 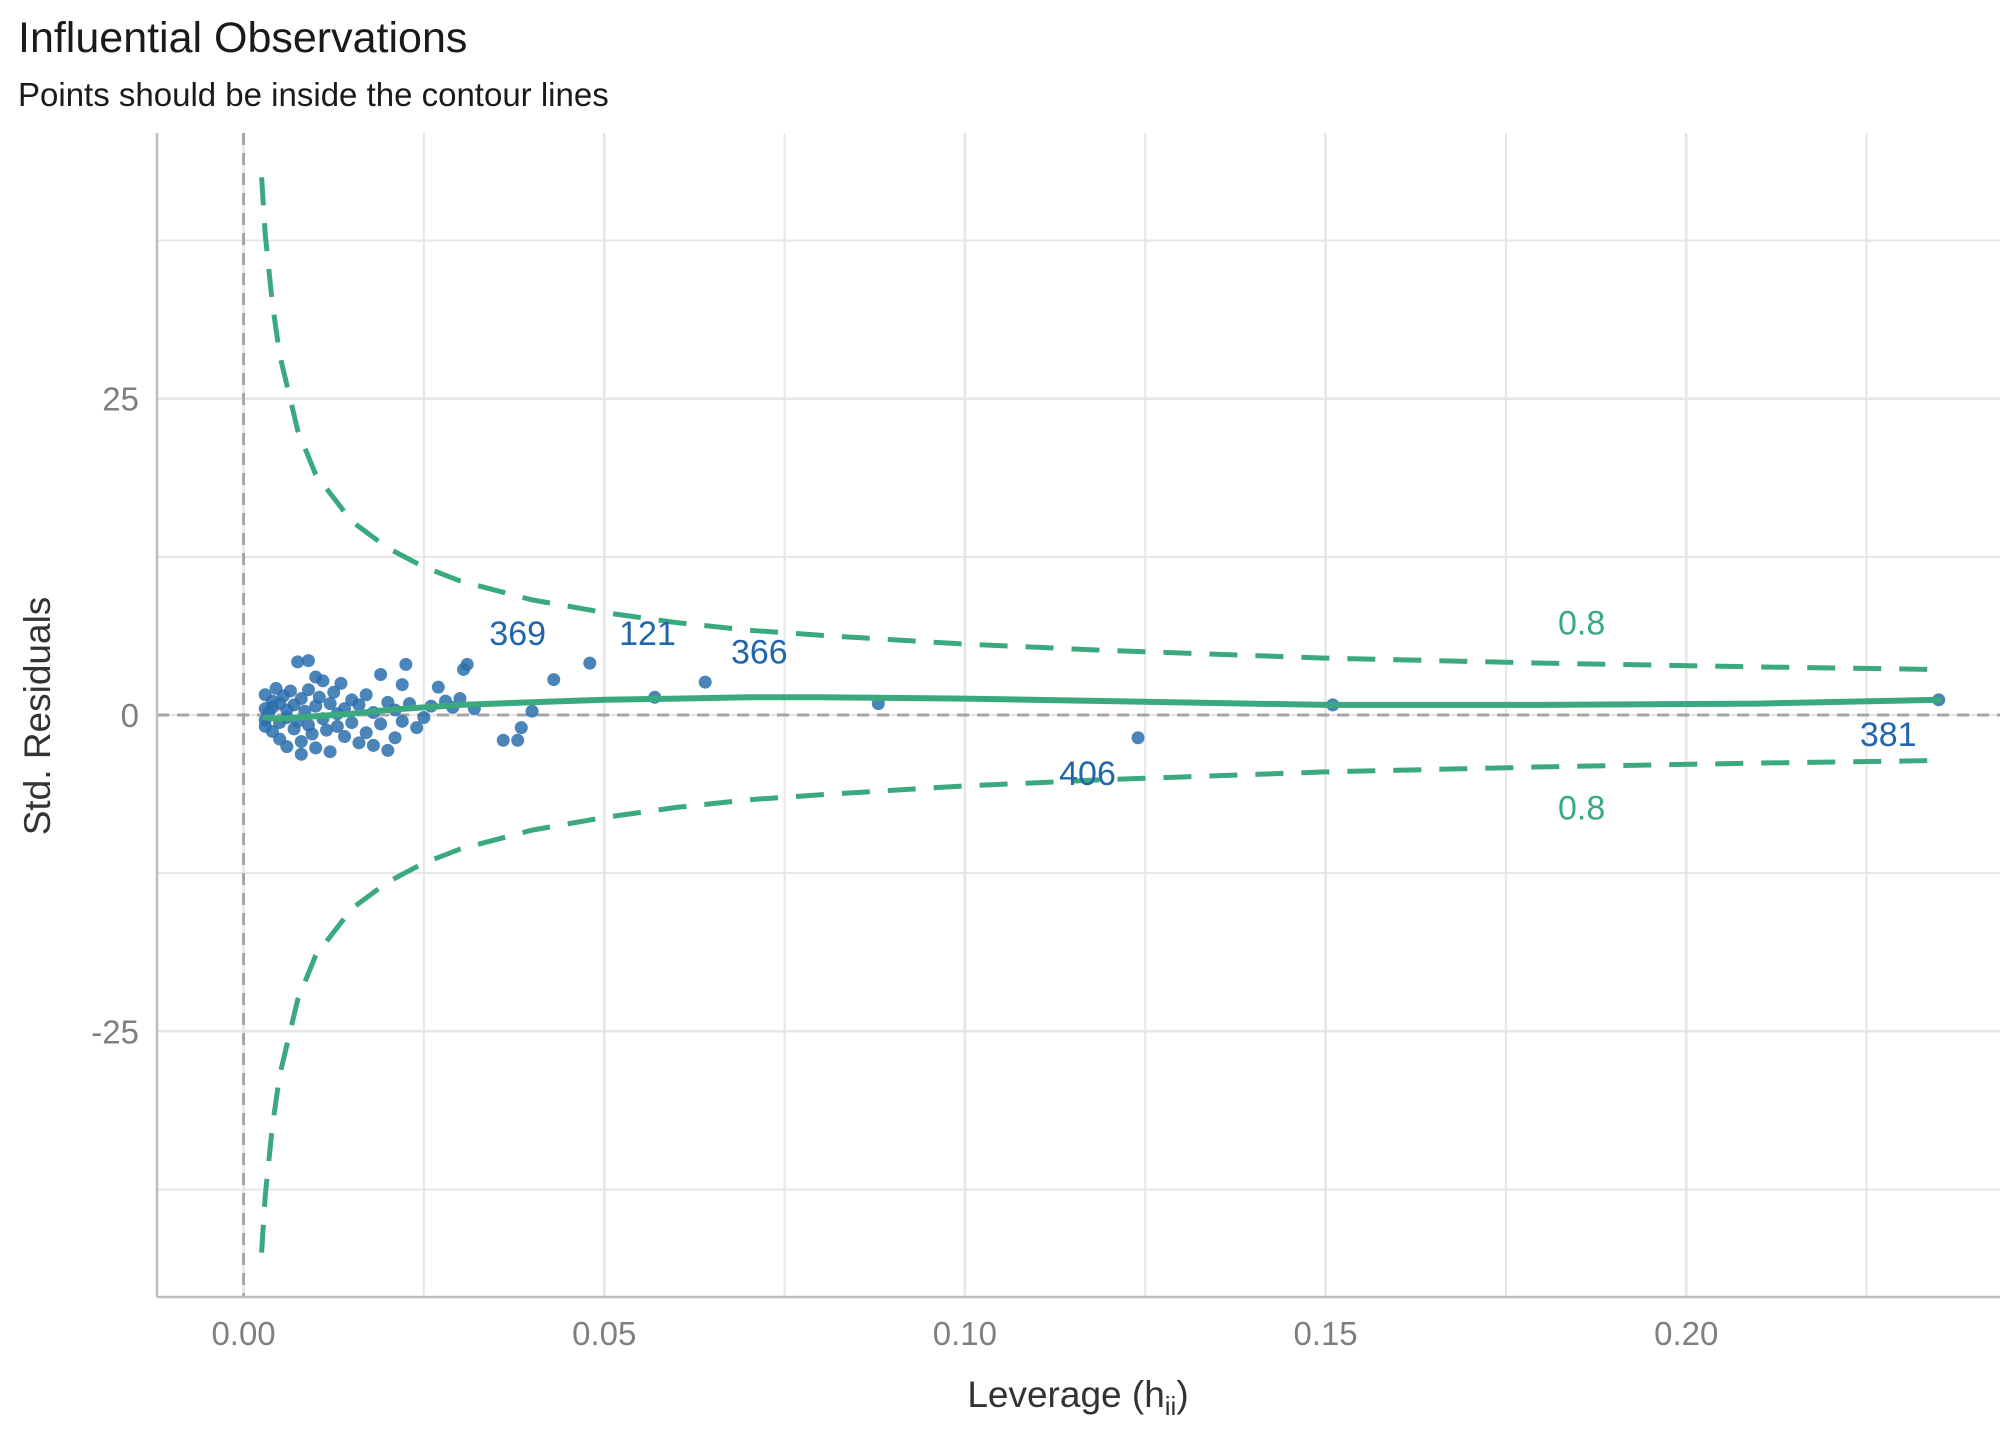 What do you see at coordinates (1087, 774) in the screenshot?
I see `point-label-406: 406` at bounding box center [1087, 774].